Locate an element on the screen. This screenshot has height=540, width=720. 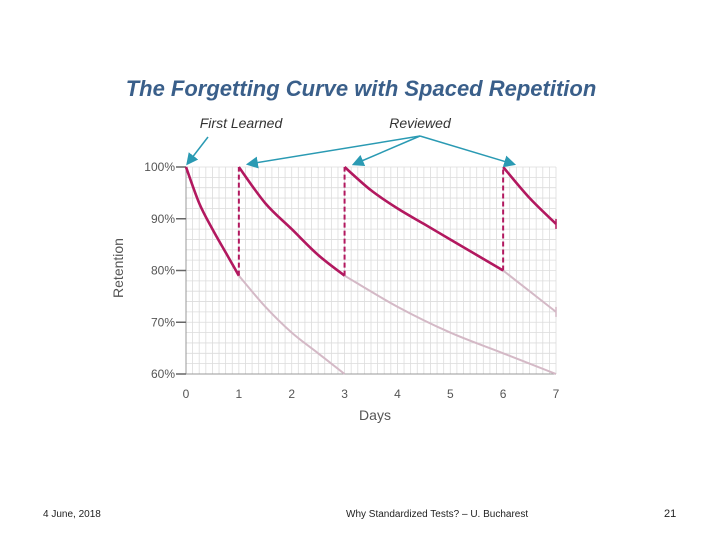
y-tick-label: 100% is located at coordinates (159, 167).